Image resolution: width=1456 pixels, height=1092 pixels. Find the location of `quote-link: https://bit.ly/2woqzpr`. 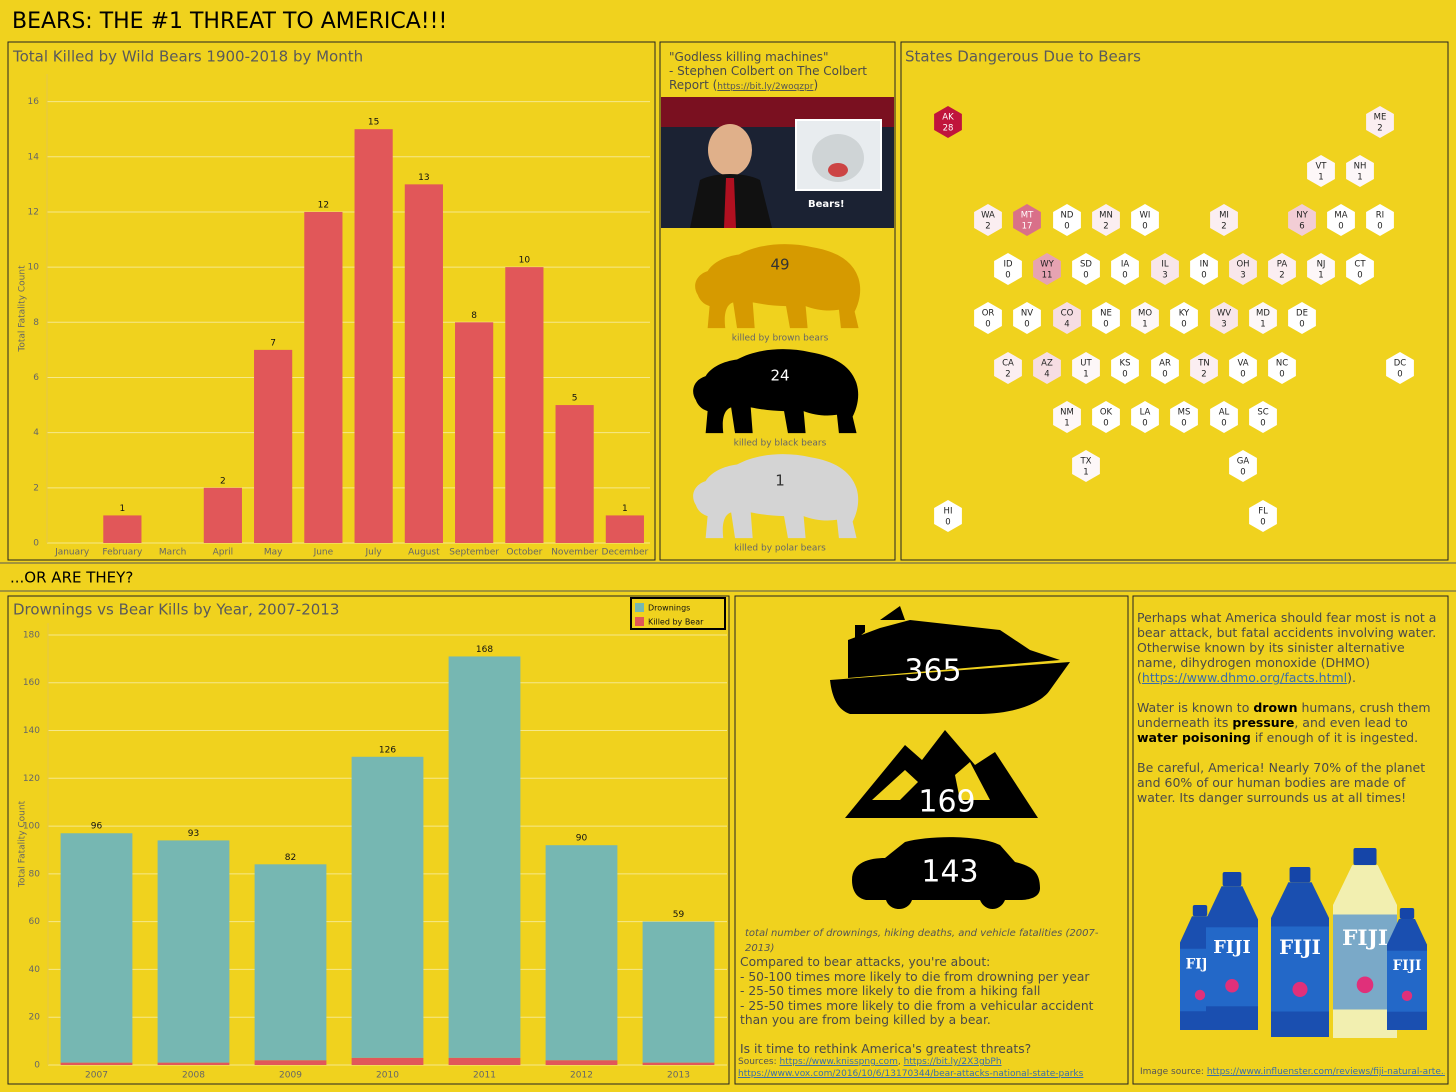

quote-link: https://bit.ly/2woqzpr is located at coordinates (765, 87).